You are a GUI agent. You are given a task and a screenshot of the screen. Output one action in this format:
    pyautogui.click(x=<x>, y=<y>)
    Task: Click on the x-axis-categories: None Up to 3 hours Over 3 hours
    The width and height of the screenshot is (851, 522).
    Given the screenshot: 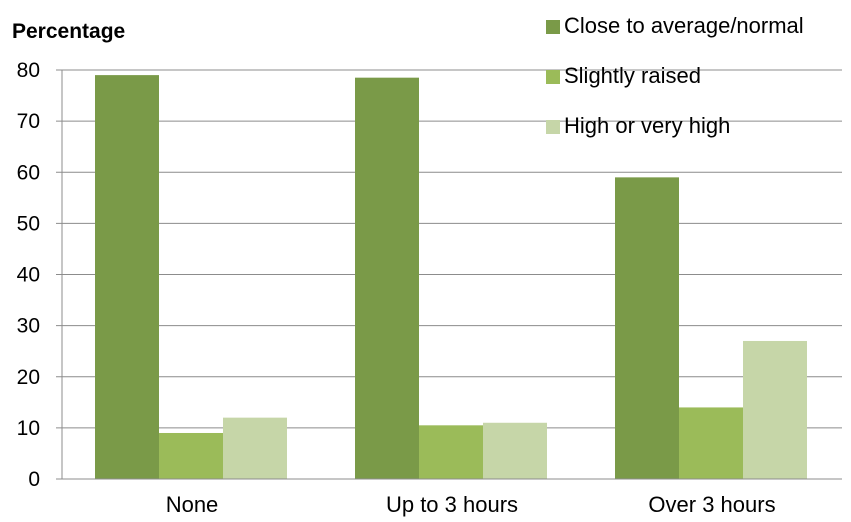 What is the action you would take?
    pyautogui.click(x=471, y=504)
    